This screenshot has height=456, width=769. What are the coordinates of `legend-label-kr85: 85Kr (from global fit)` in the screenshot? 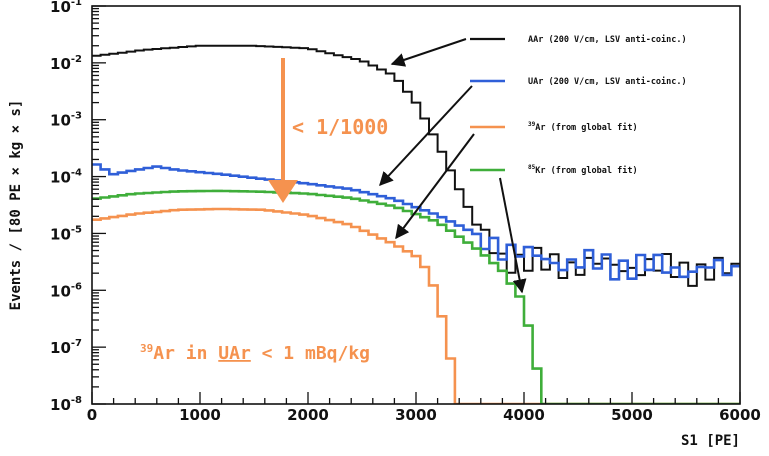 It's located at (583, 170).